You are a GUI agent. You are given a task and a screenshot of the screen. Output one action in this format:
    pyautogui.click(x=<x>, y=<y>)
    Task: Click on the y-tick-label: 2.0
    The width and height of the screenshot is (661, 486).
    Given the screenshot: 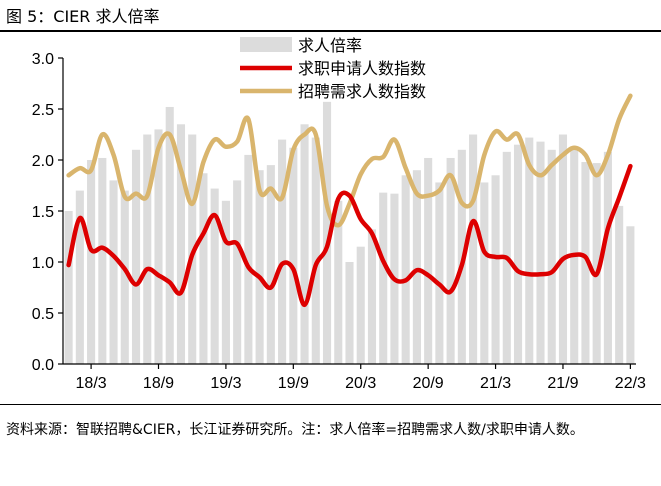 What is the action you would take?
    pyautogui.click(x=43, y=161)
    